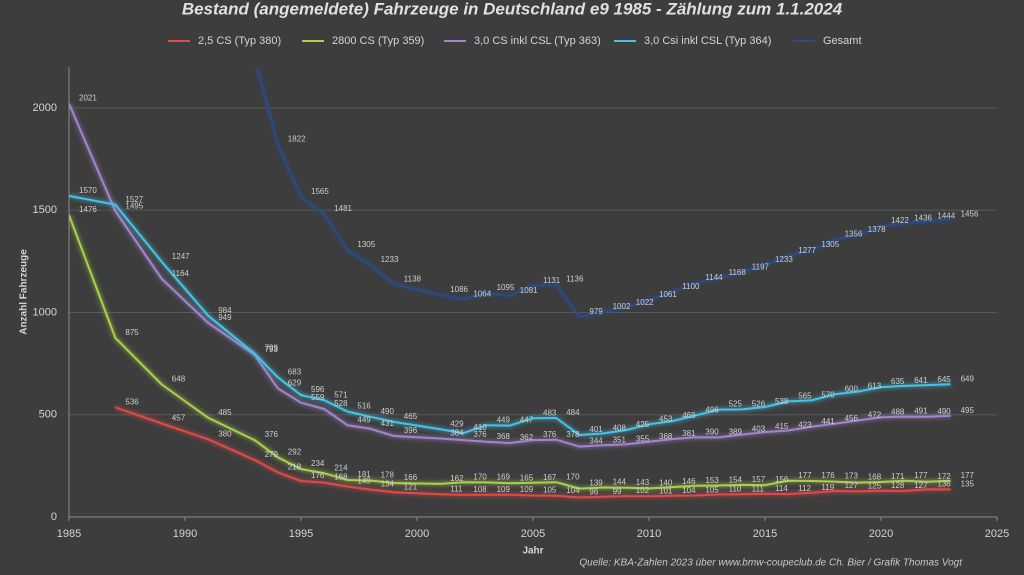 The height and width of the screenshot is (575, 1024). What do you see at coordinates (533, 534) in the screenshot?
I see `x-tick-label: 2005` at bounding box center [533, 534].